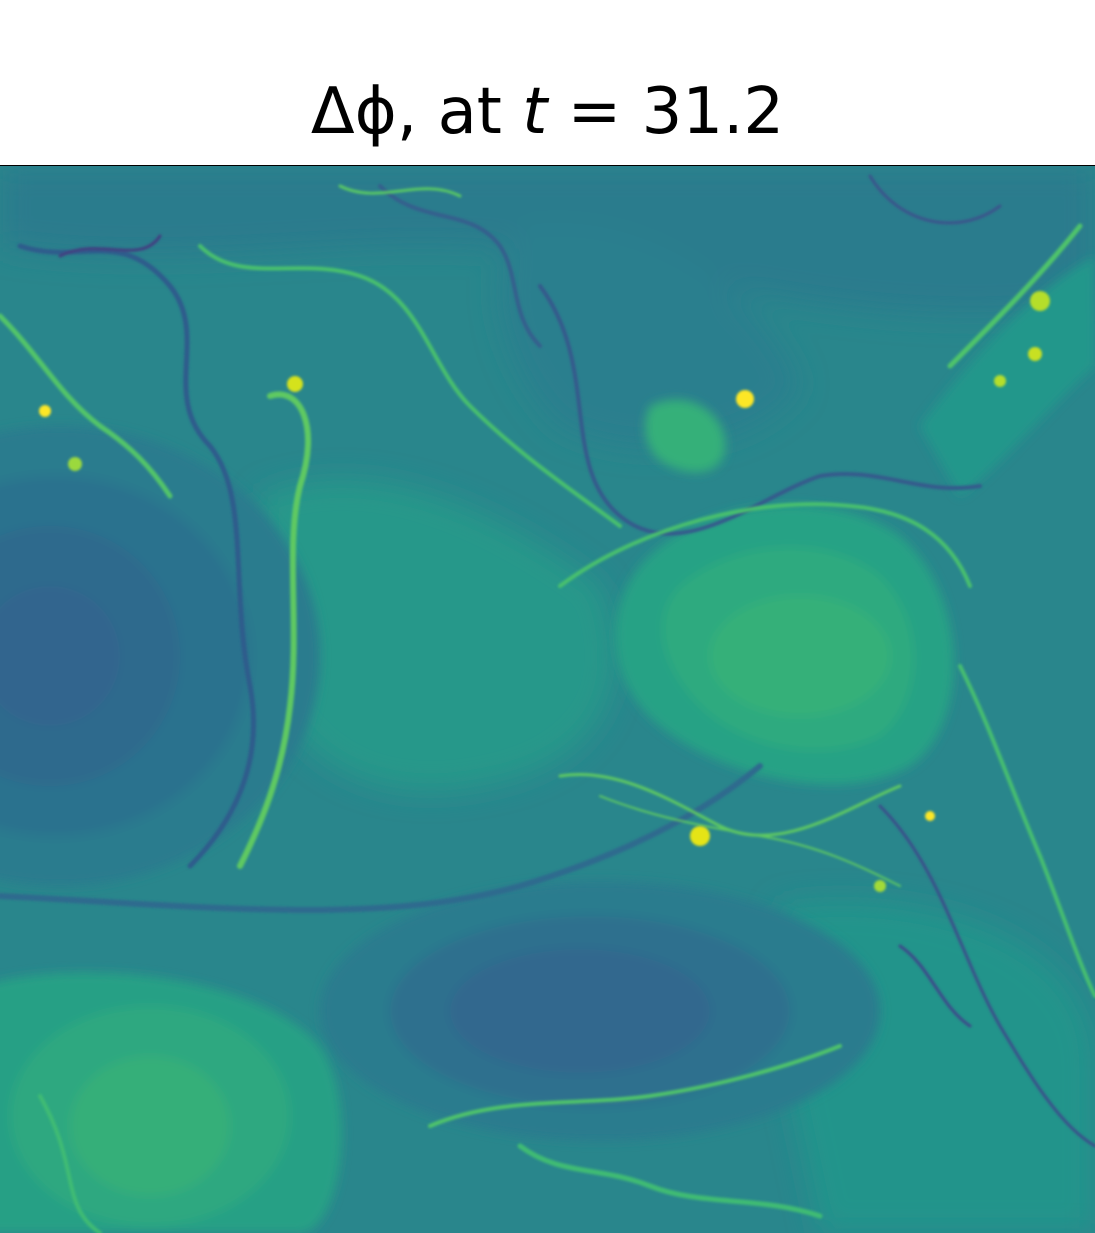  I want to click on title-time-symbol: t, so click(535, 112).